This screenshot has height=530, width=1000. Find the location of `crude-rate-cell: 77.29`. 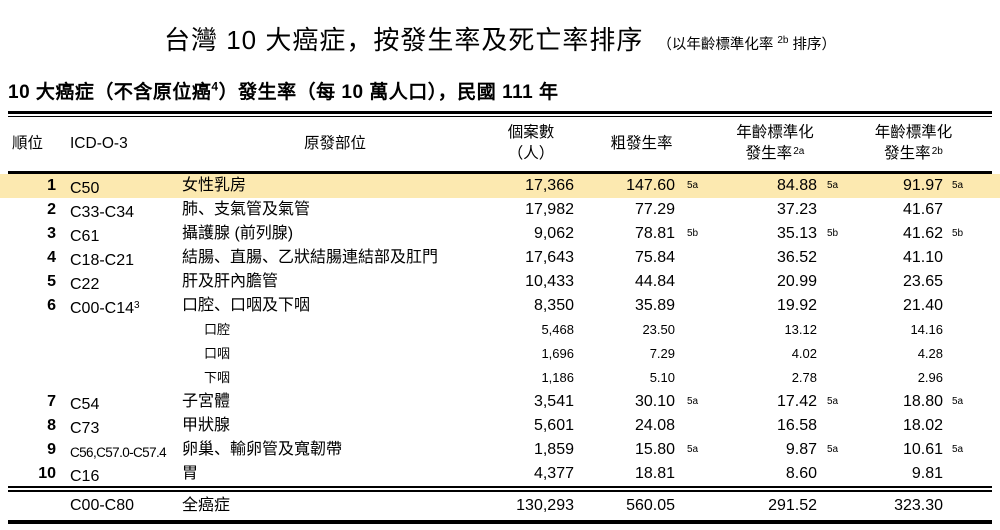

crude-rate-cell: 77.29 is located at coordinates (654, 209).